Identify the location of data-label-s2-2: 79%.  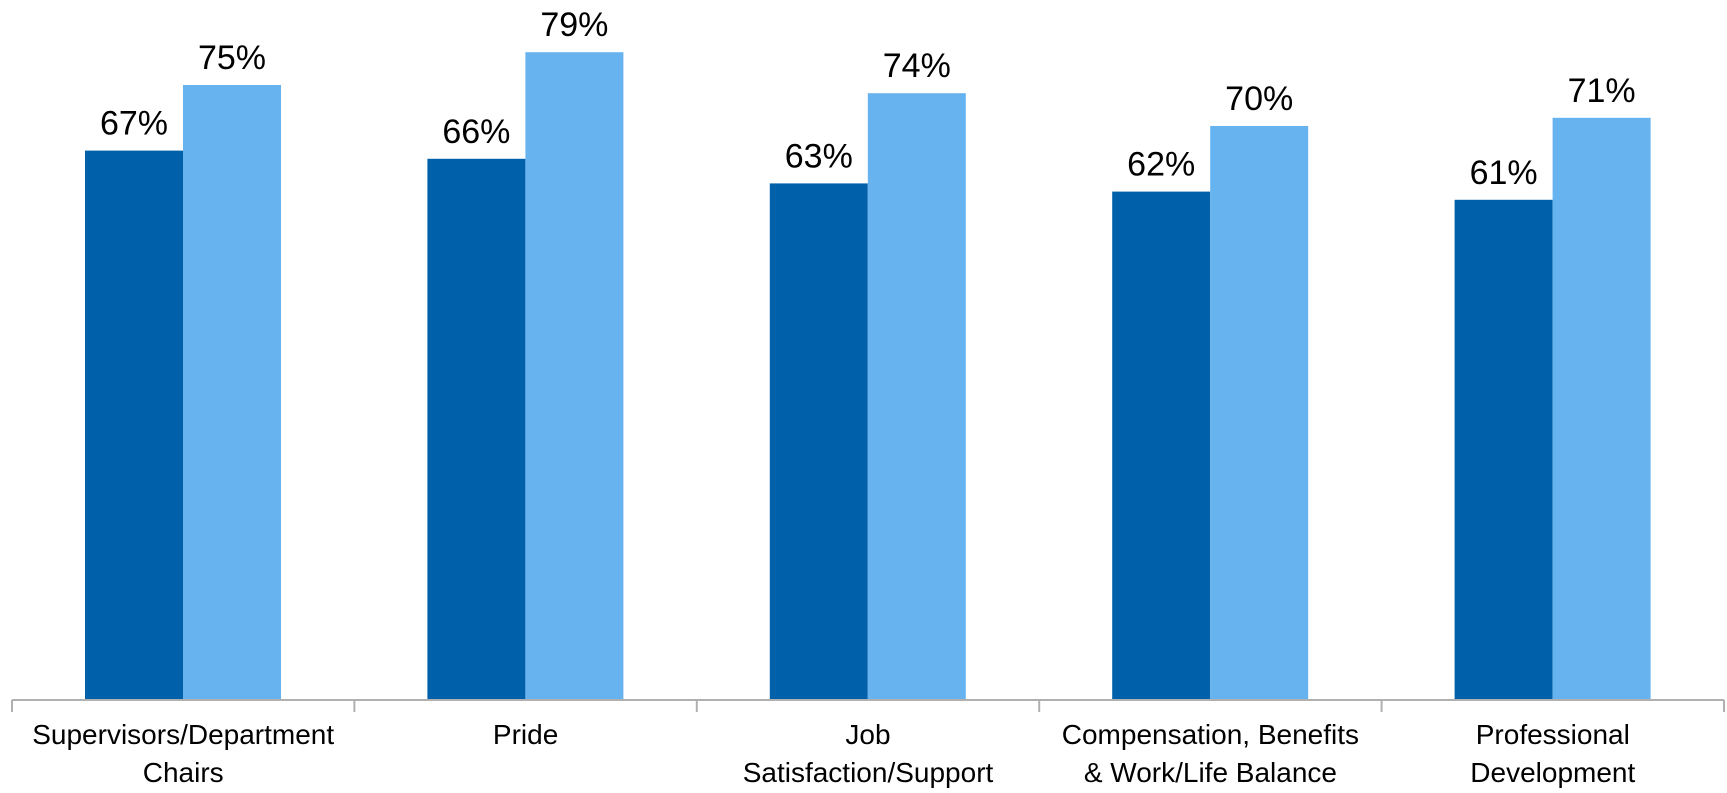
(574, 25).